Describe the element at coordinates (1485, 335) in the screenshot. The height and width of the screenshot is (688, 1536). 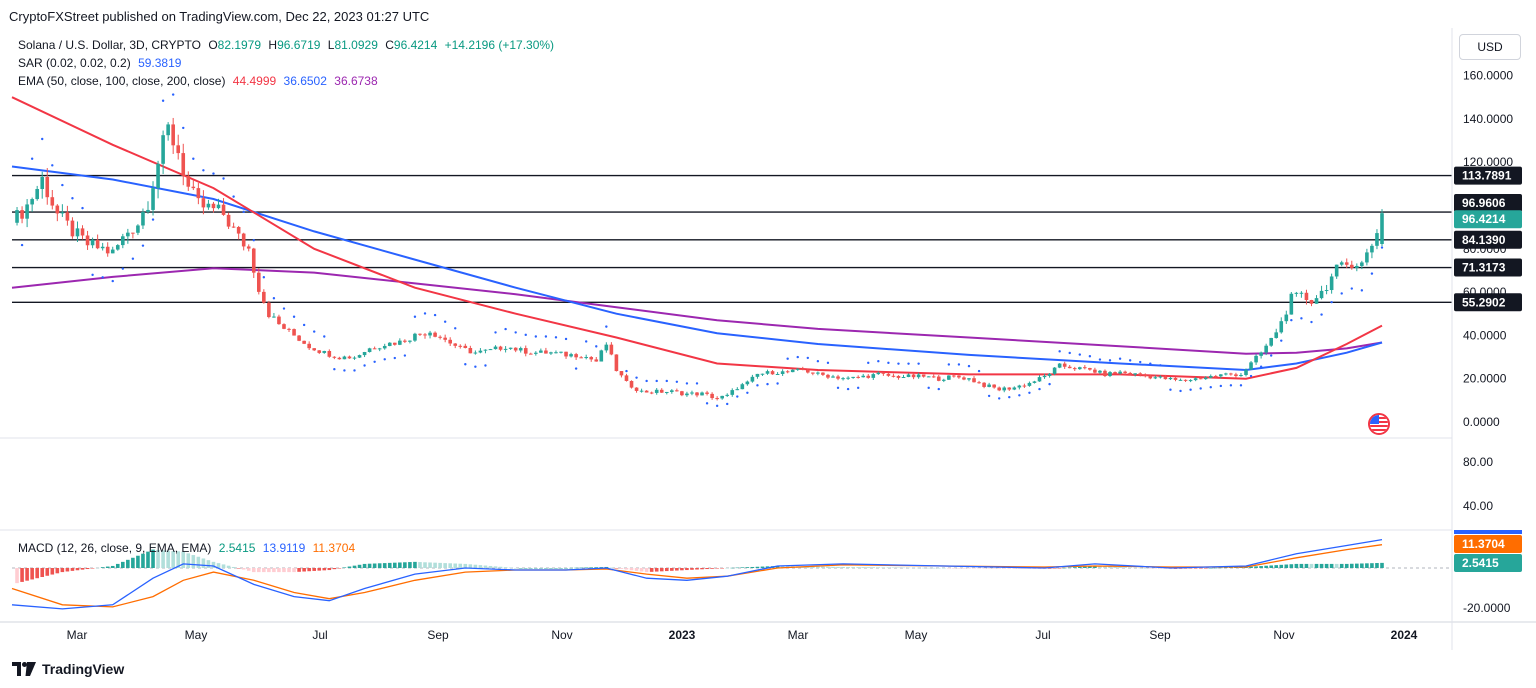
I see `price-tick-label: 40.0000` at that location.